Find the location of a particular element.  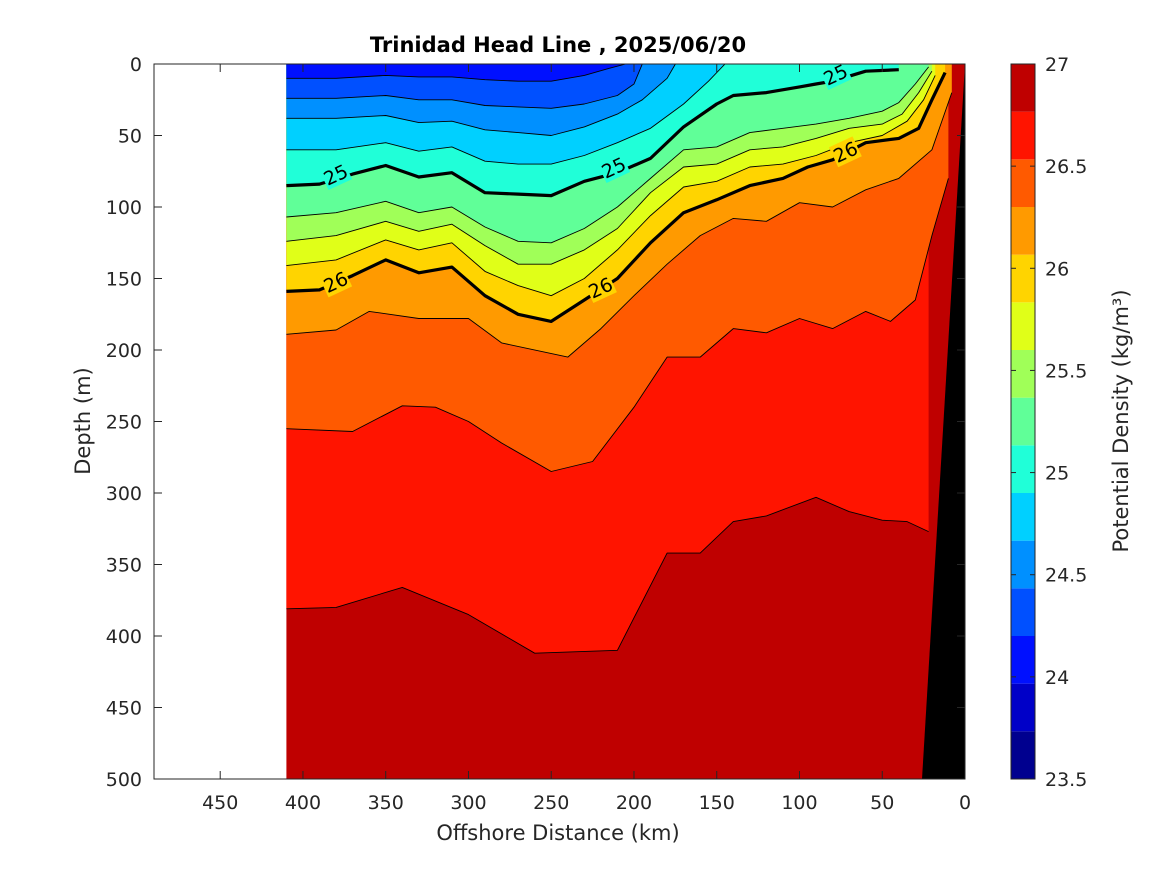

contour-line-25.25 is located at coordinates (607, 155).